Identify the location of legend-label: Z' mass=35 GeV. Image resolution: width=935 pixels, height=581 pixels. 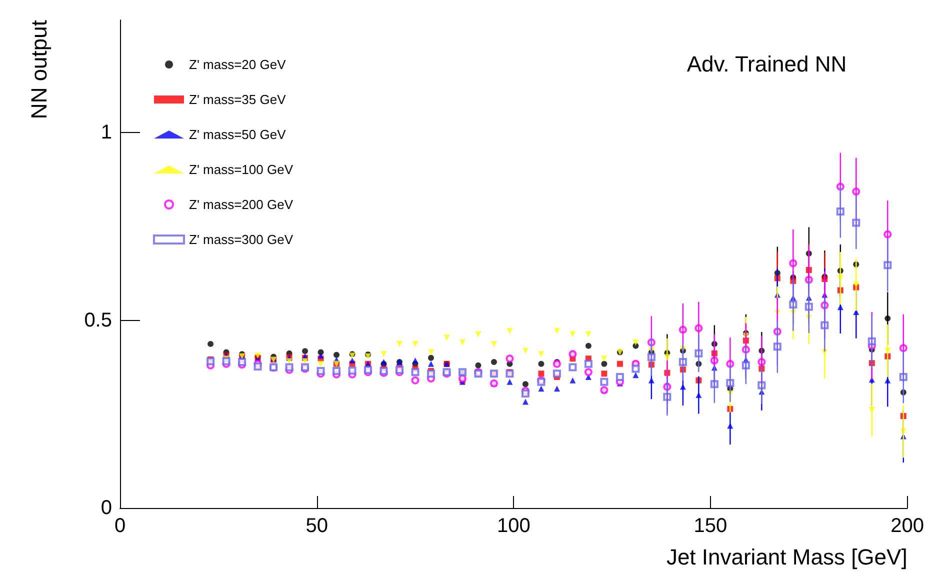
(237, 99).